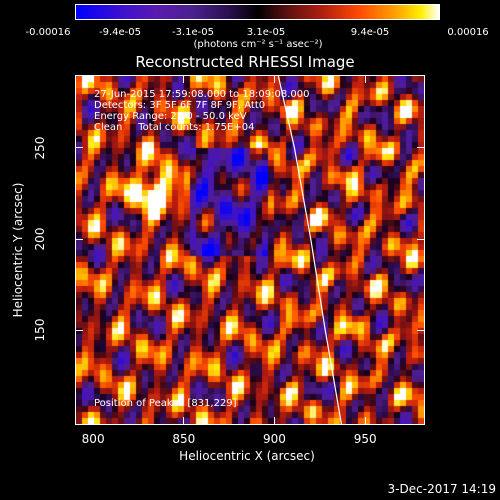 The width and height of the screenshot is (500, 500). Describe the element at coordinates (40, 239) in the screenshot. I see `y-tick-label: 200` at that location.